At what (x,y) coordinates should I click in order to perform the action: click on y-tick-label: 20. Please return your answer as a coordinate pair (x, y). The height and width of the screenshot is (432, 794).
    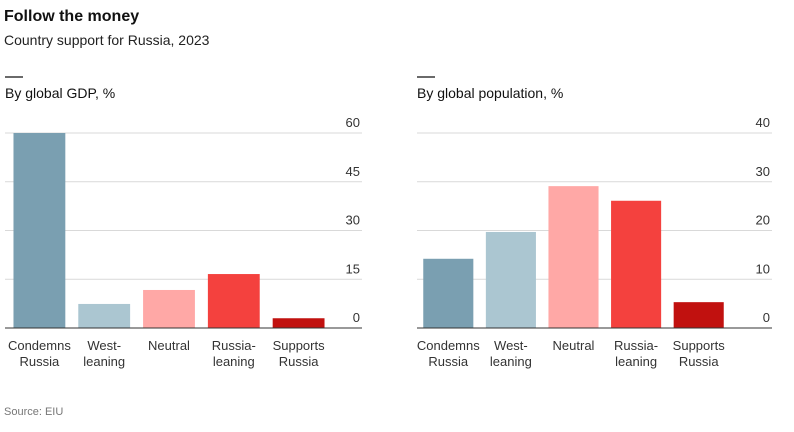
    Looking at the image, I should click on (763, 220).